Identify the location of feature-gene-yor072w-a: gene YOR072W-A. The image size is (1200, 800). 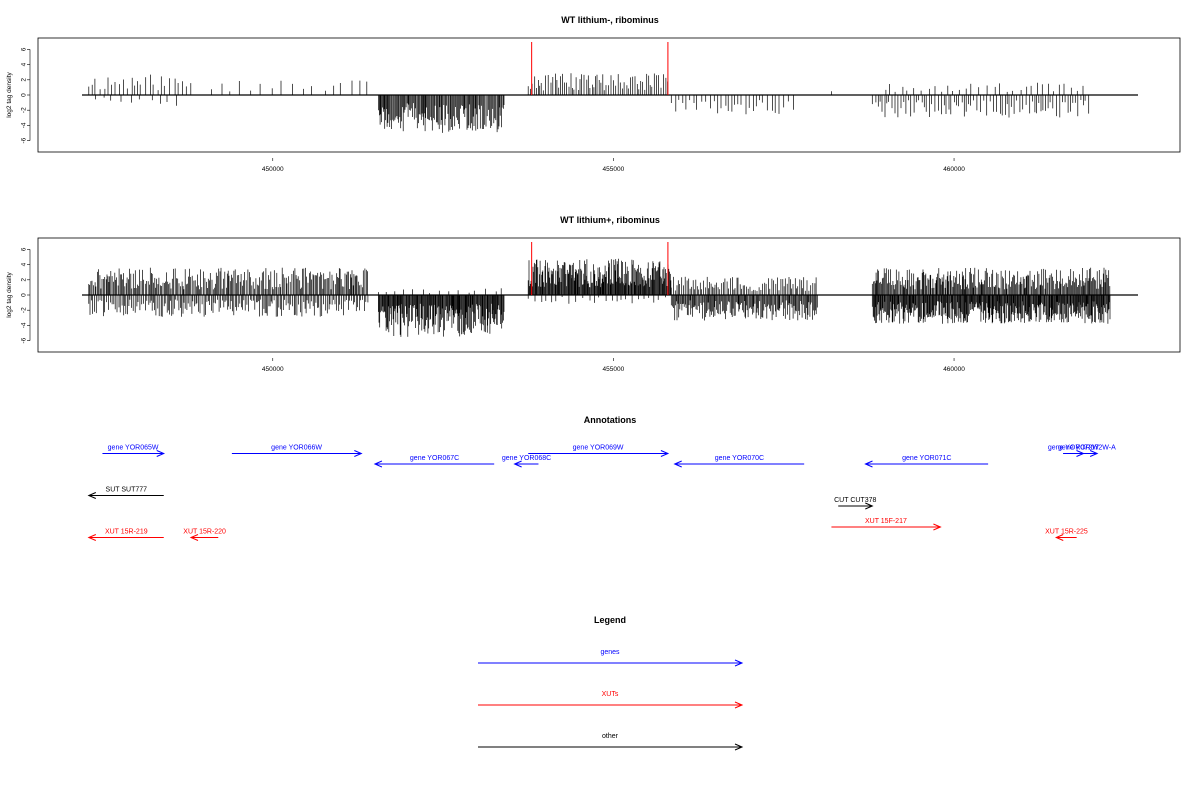
(1087, 451).